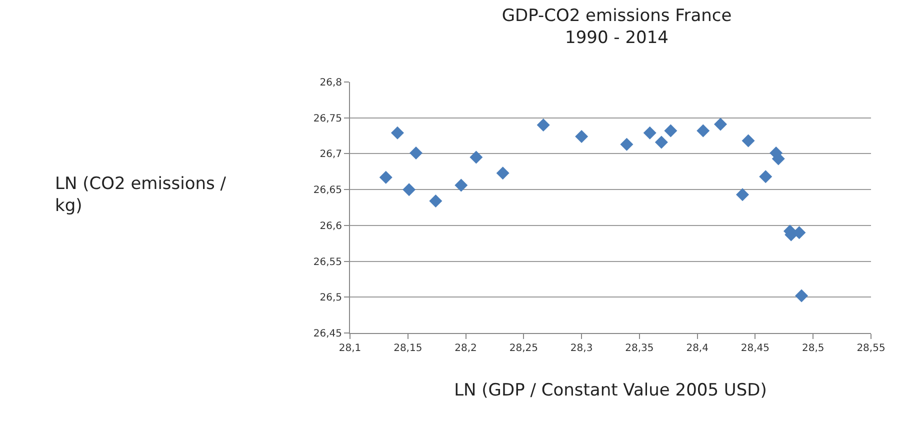  Describe the element at coordinates (581, 348) in the screenshot. I see `x-tick-label: 28,3` at that location.